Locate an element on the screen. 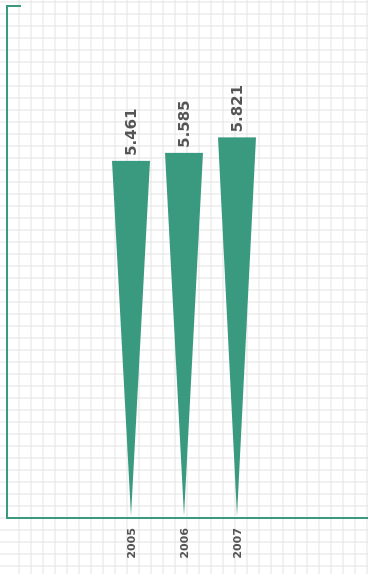 This screenshot has width=368, height=574. category-label-2005: 2005 is located at coordinates (131, 543).